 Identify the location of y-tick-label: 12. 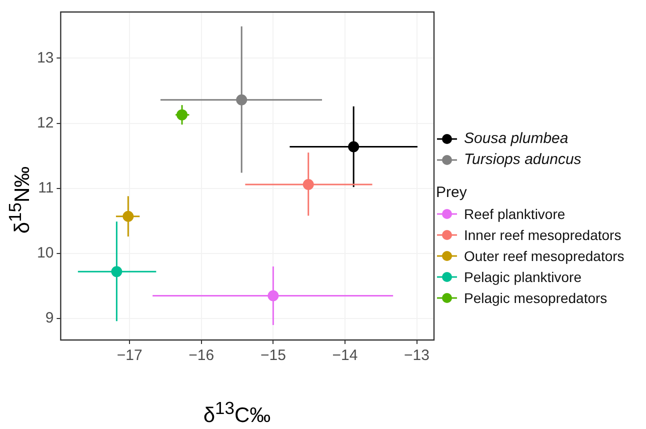
(45, 123).